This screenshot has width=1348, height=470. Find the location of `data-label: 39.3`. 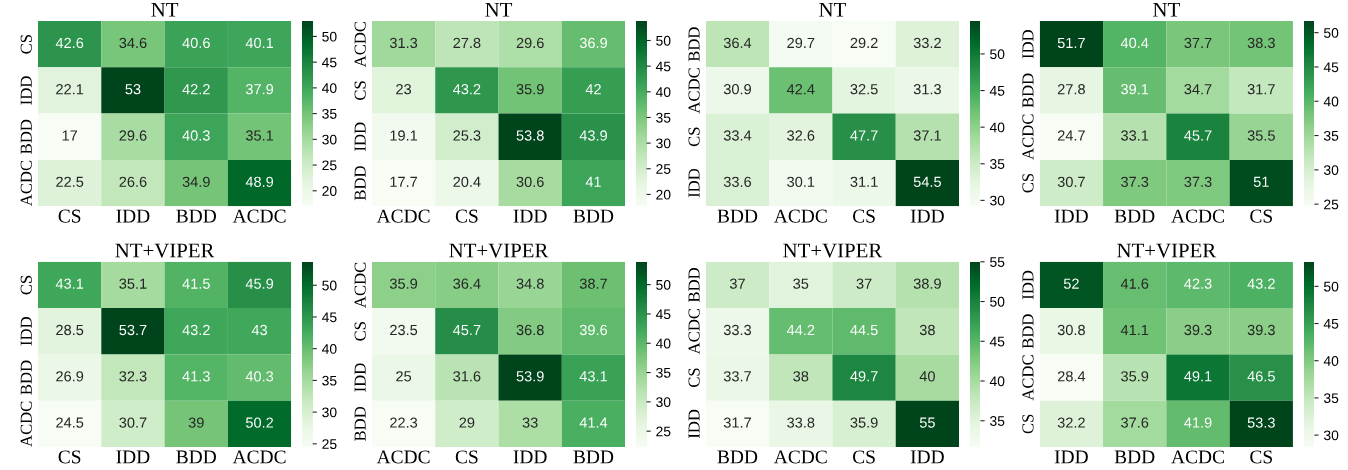

data-label: 39.3 is located at coordinates (1261, 330).